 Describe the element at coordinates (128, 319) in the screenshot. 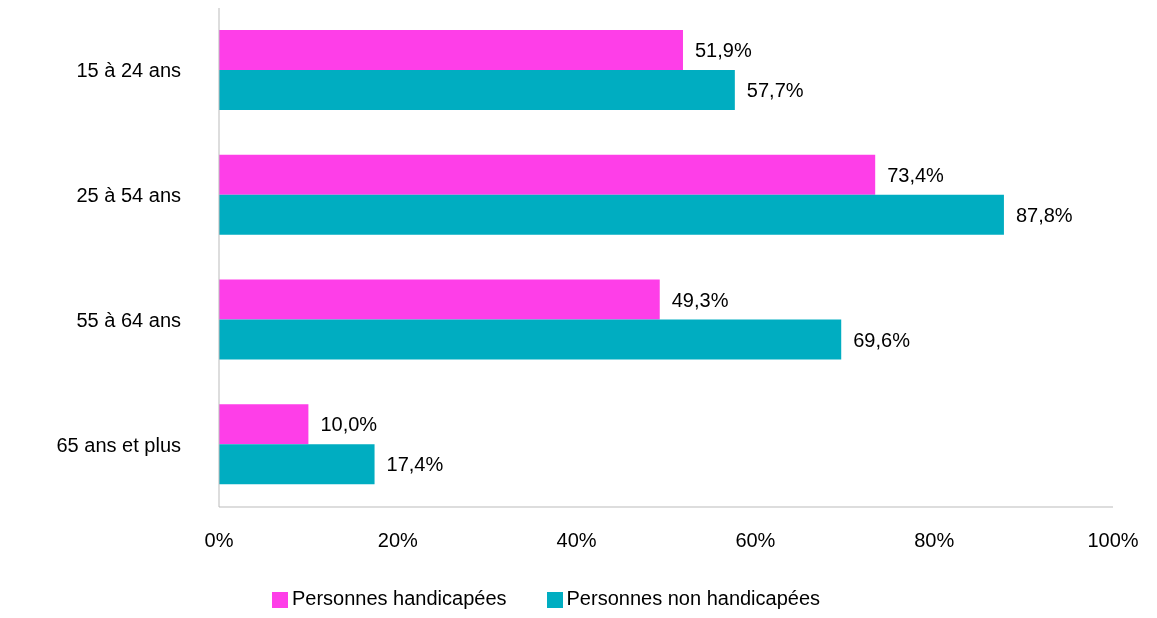

I see `y-tick-label: 55 à 64 ans` at that location.